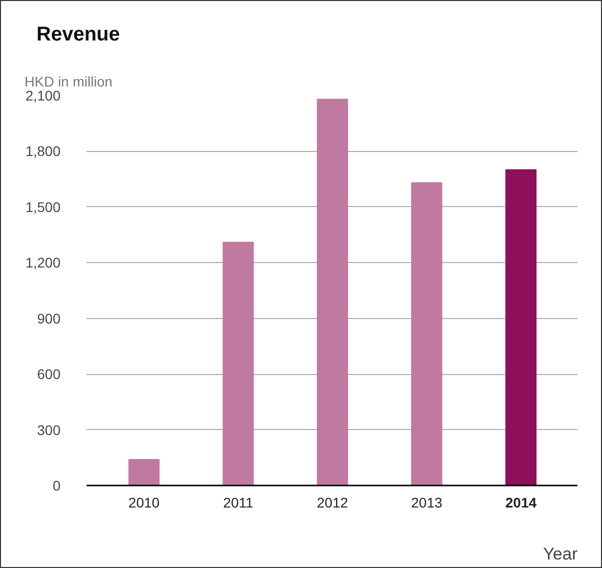 The height and width of the screenshot is (568, 602). Describe the element at coordinates (49, 374) in the screenshot. I see `y-tick-label: 600` at that location.